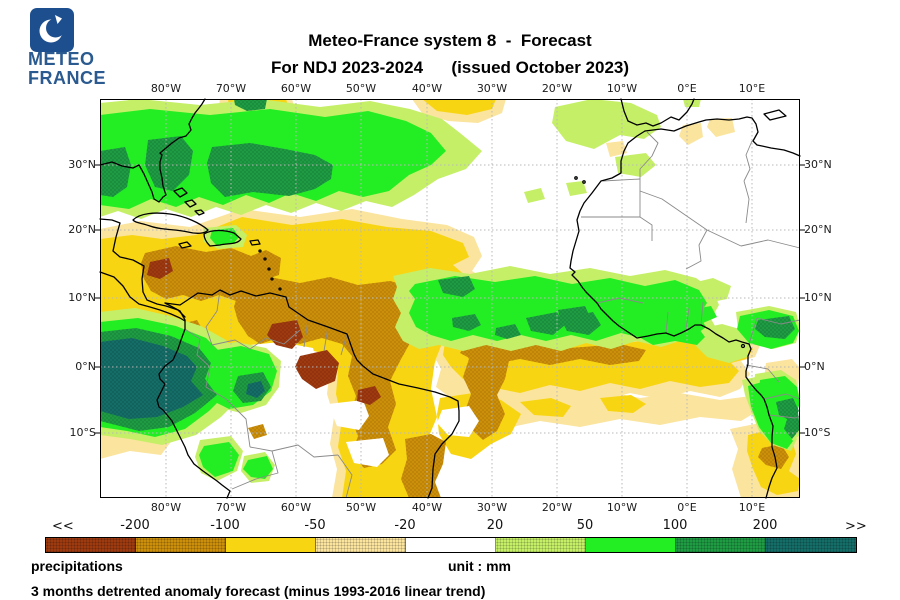 This screenshot has width=900, height=600. Describe the element at coordinates (296, 88) in the screenshot. I see `lon-label-top: 60°W` at that location.